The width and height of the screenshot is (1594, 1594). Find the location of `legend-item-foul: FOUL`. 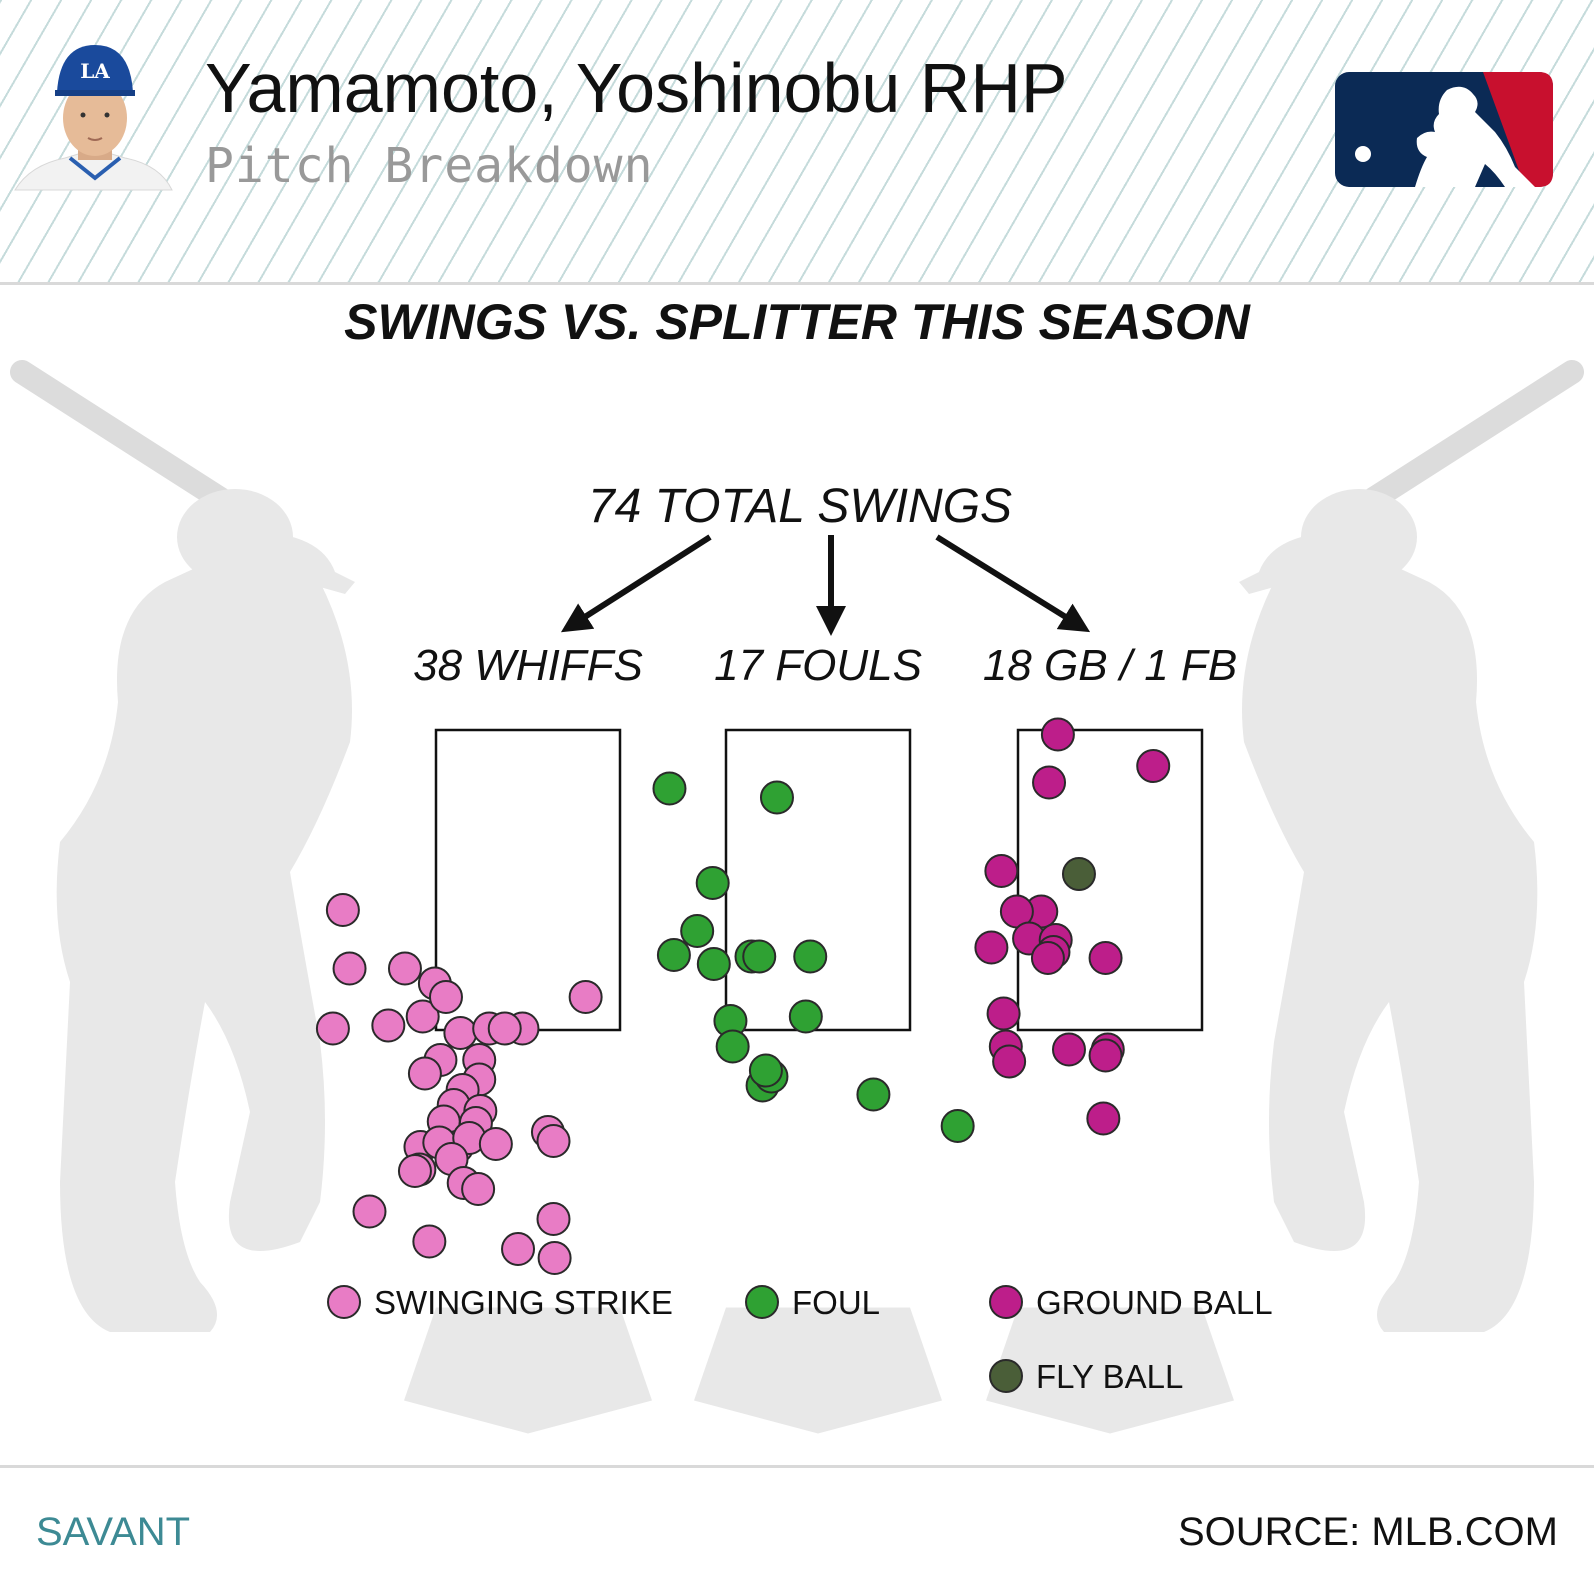

legend-item-foul: FOUL is located at coordinates (812, 1302).